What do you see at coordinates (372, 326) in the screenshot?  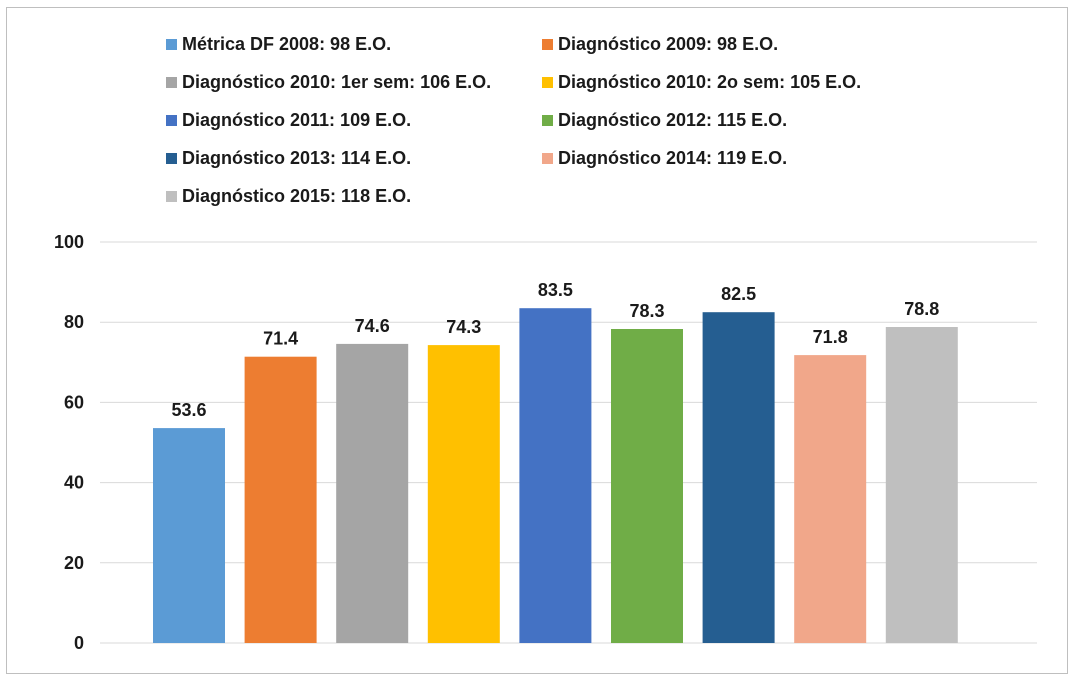 I see `data-label-2: 74.6` at bounding box center [372, 326].